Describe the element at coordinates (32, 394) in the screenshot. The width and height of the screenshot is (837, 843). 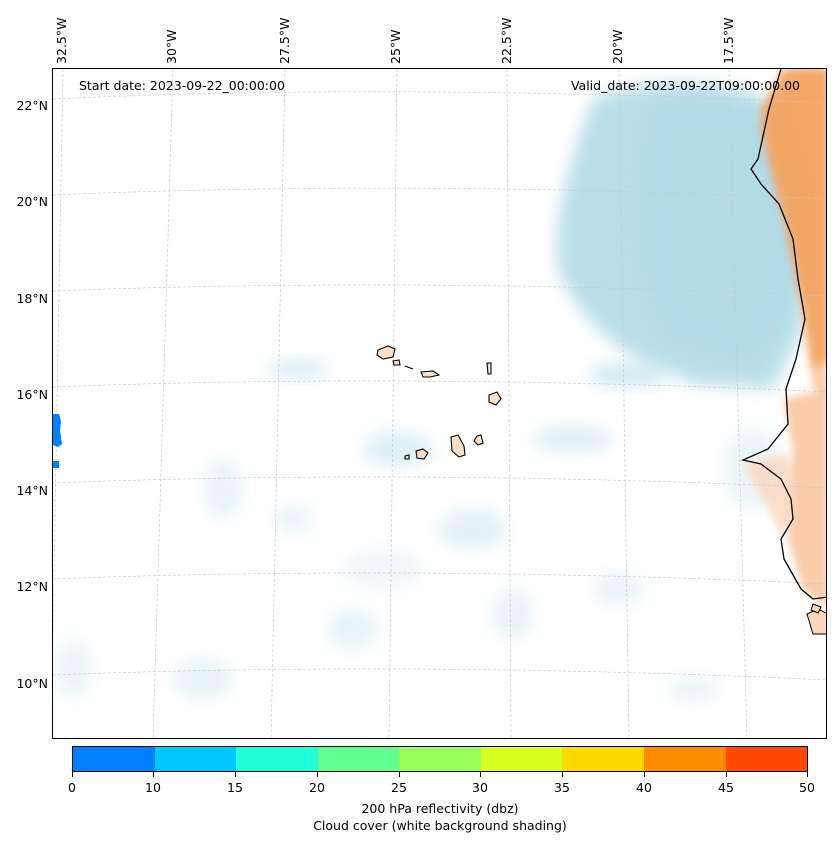
I see `lat-label-16n: 16°N` at that location.